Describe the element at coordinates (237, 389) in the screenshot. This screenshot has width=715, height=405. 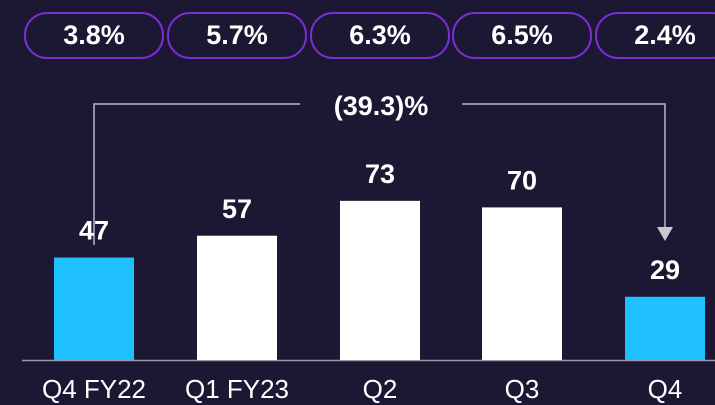
I see `x-tick-label: Q1 FY23` at that location.